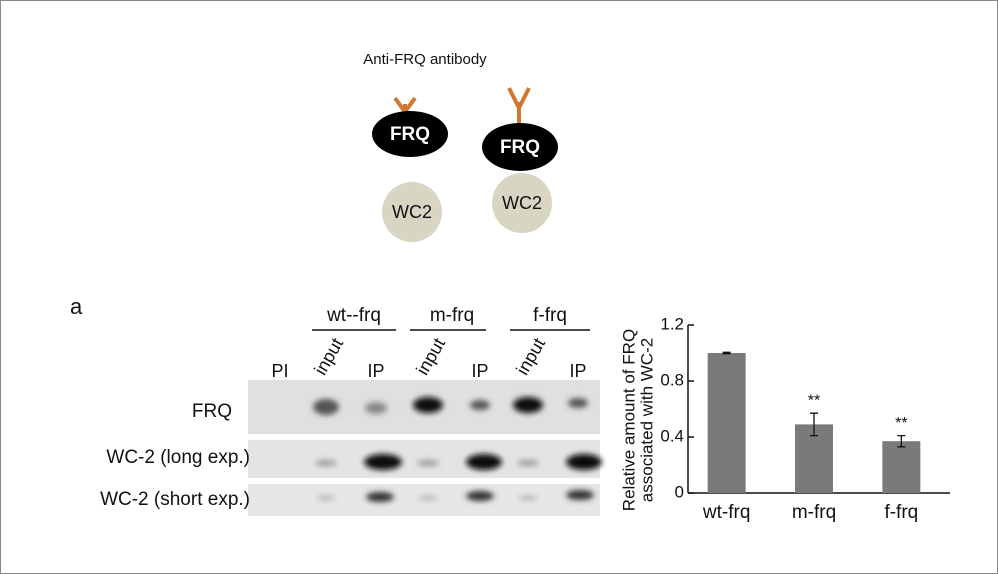 Image resolution: width=998 pixels, height=574 pixels. Describe the element at coordinates (353, 315) in the screenshot. I see `group-label: wt--frq` at that location.